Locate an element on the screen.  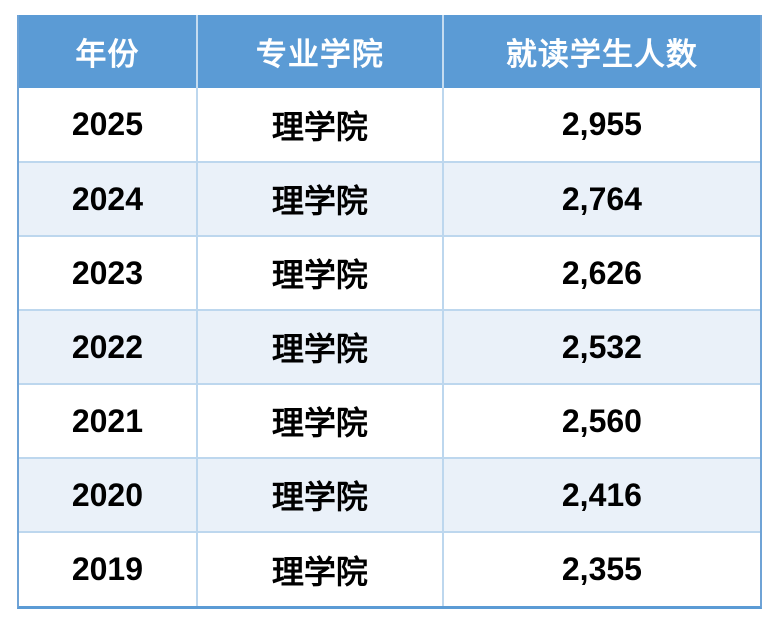
column-header-college: 专业学院 is located at coordinates (320, 51).